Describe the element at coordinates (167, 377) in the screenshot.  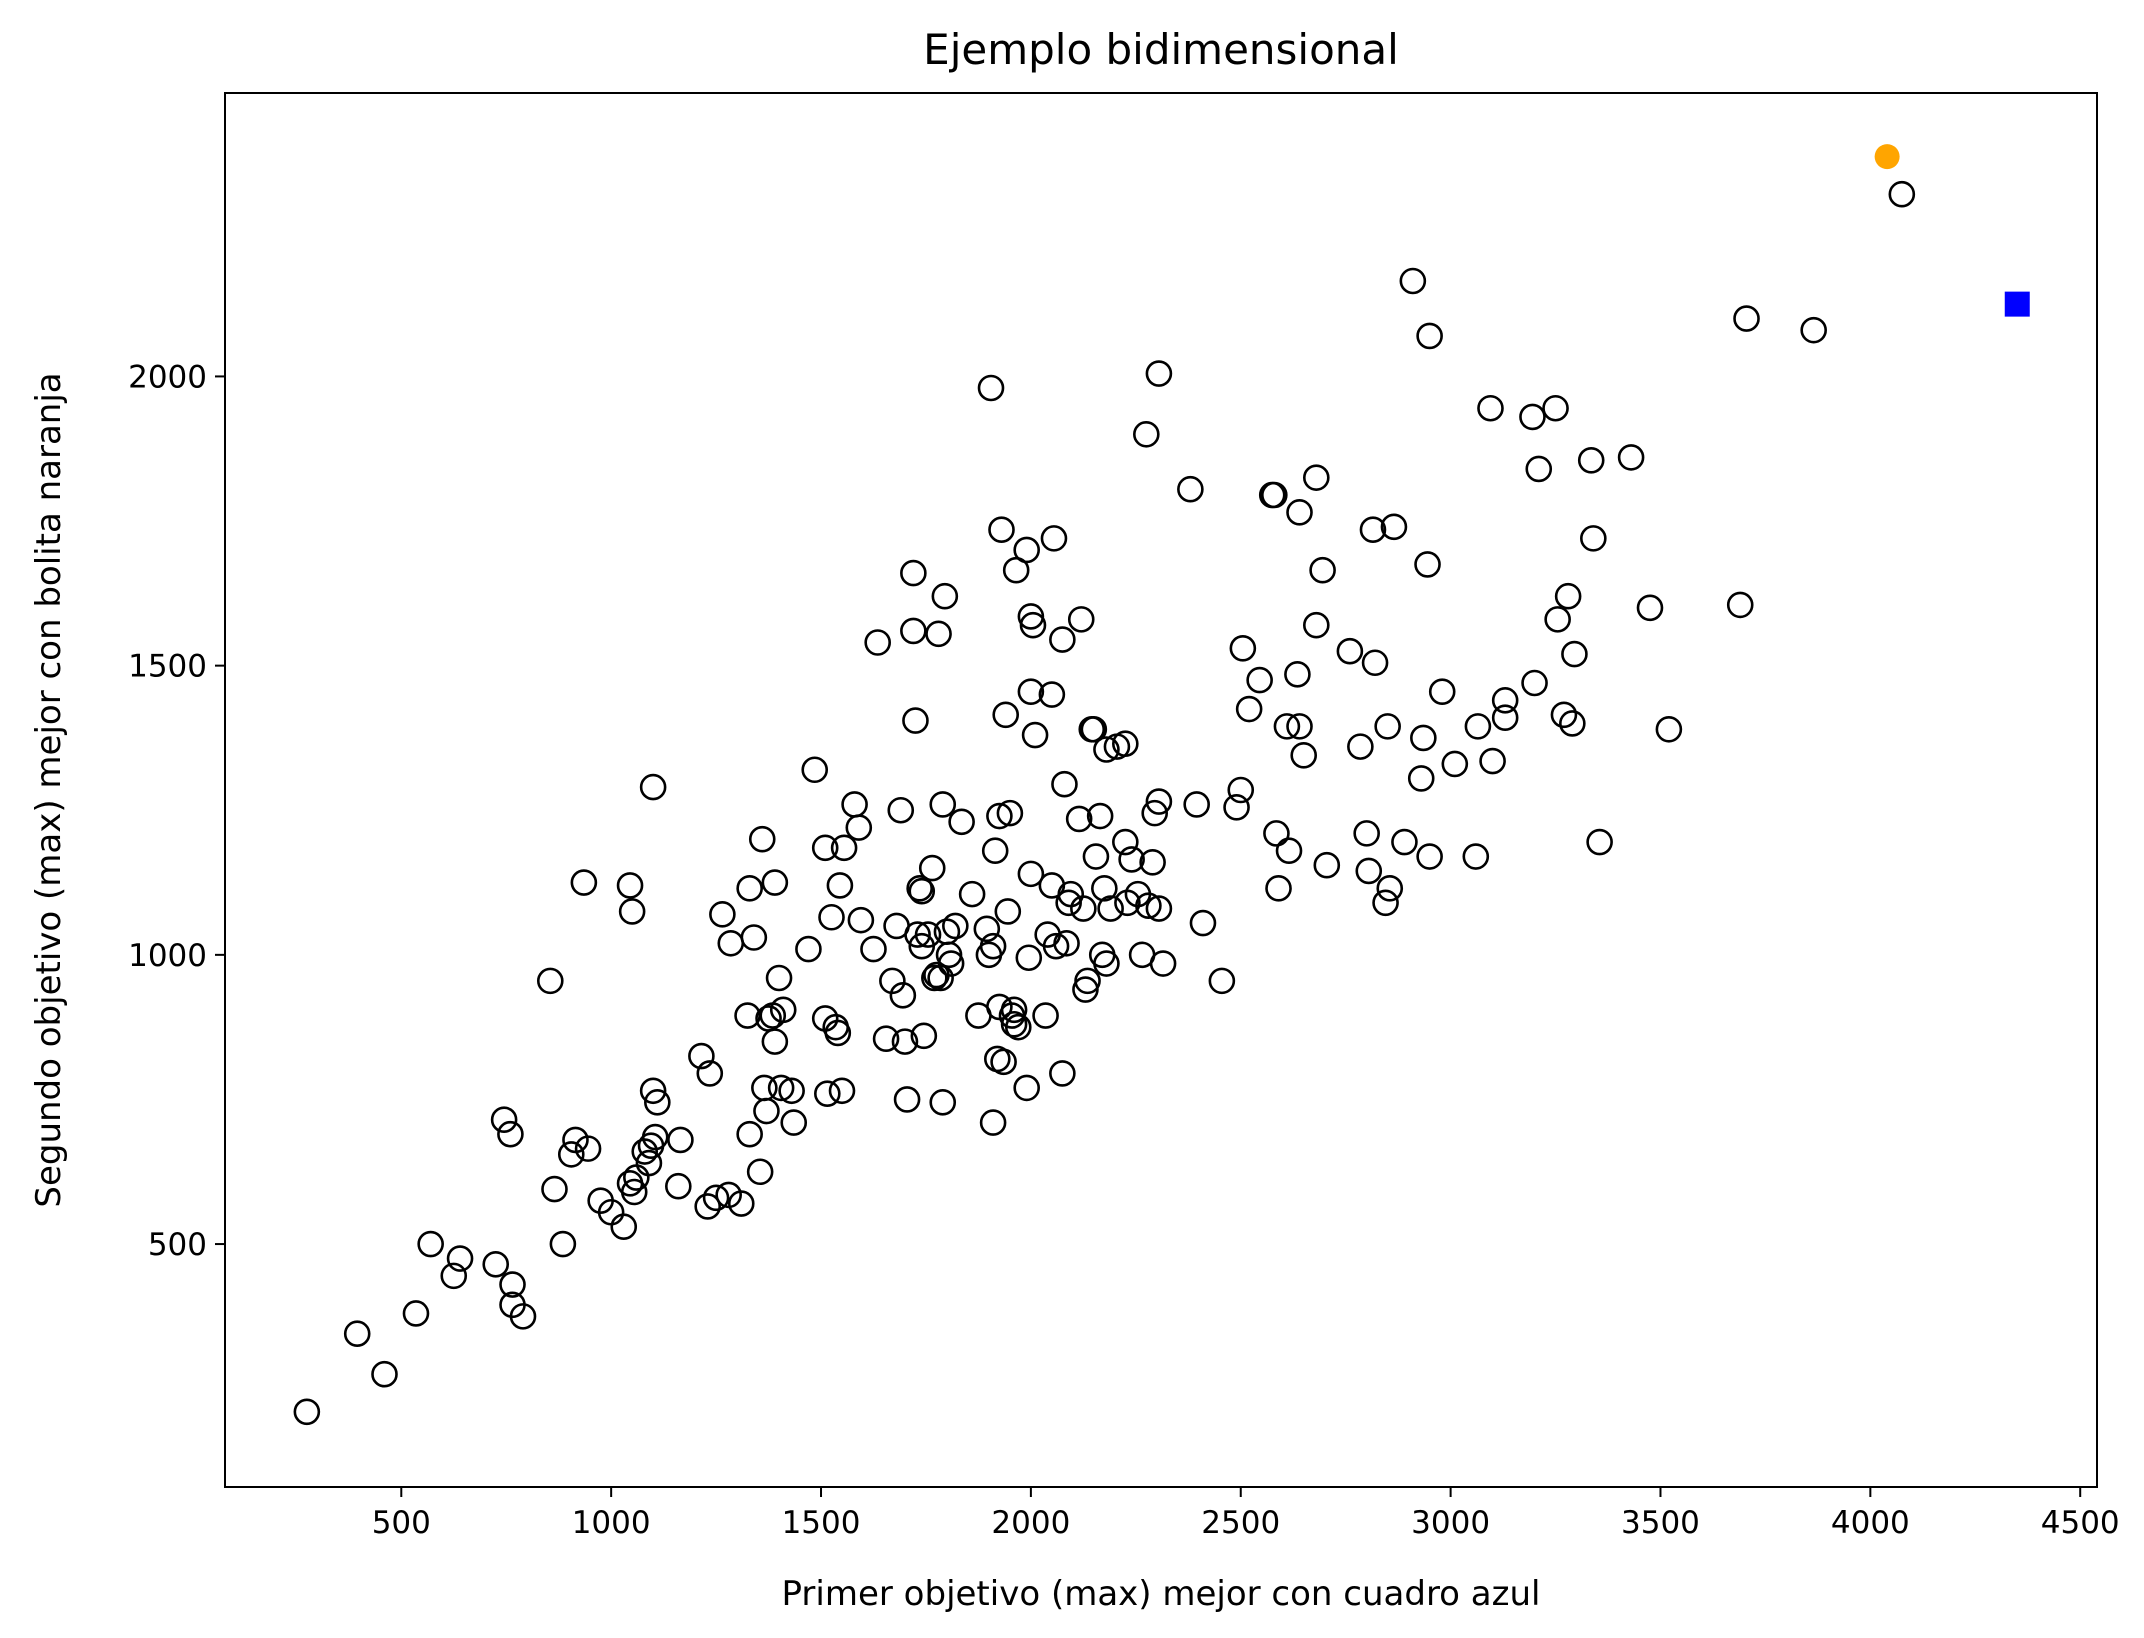
I see `y-tick-label: 2000` at that location.